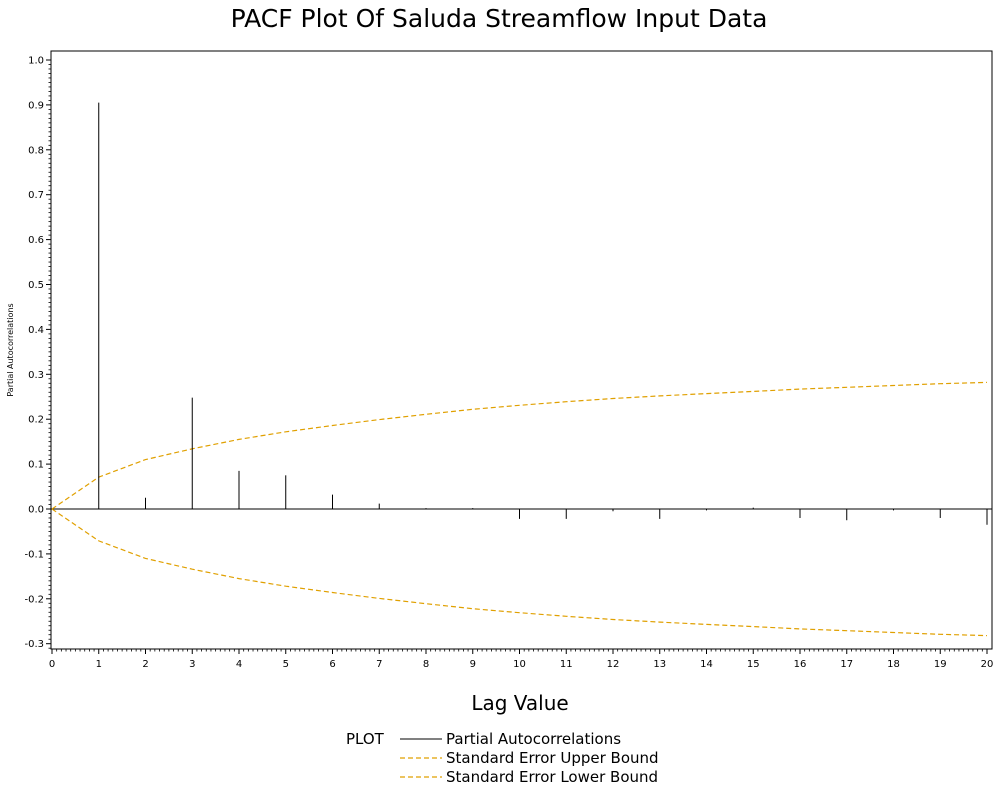 The image size is (1008, 806). I want to click on y-tick-label: 0.4, so click(36, 330).